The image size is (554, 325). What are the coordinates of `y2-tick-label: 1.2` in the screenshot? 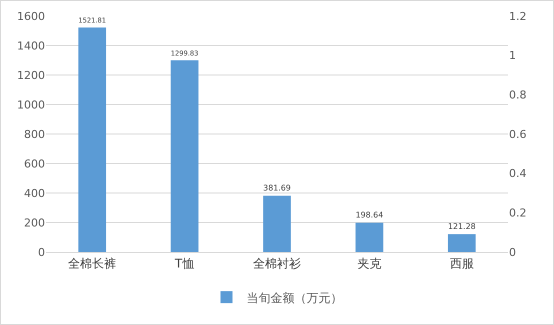 It's located at (517, 16).